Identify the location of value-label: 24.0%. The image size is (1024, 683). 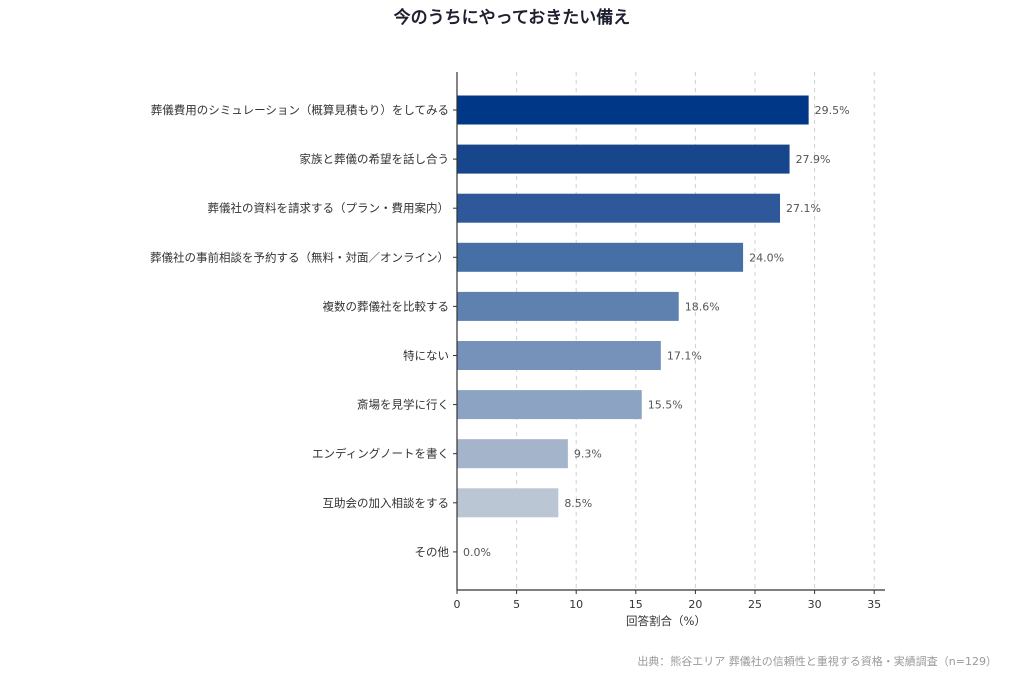
(766, 257).